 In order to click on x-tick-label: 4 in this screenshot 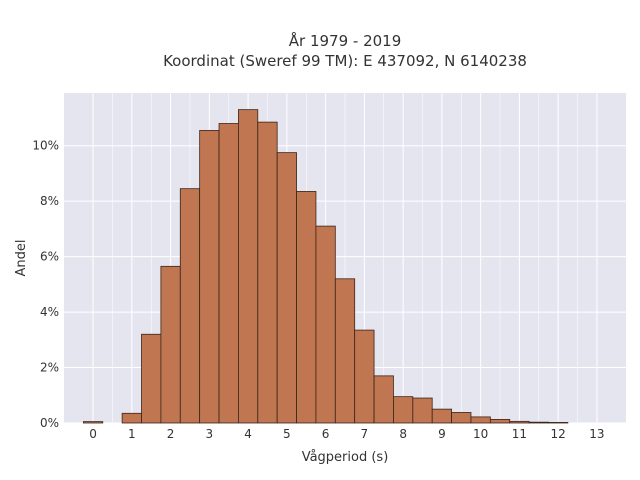, I will do `click(248, 434)`.